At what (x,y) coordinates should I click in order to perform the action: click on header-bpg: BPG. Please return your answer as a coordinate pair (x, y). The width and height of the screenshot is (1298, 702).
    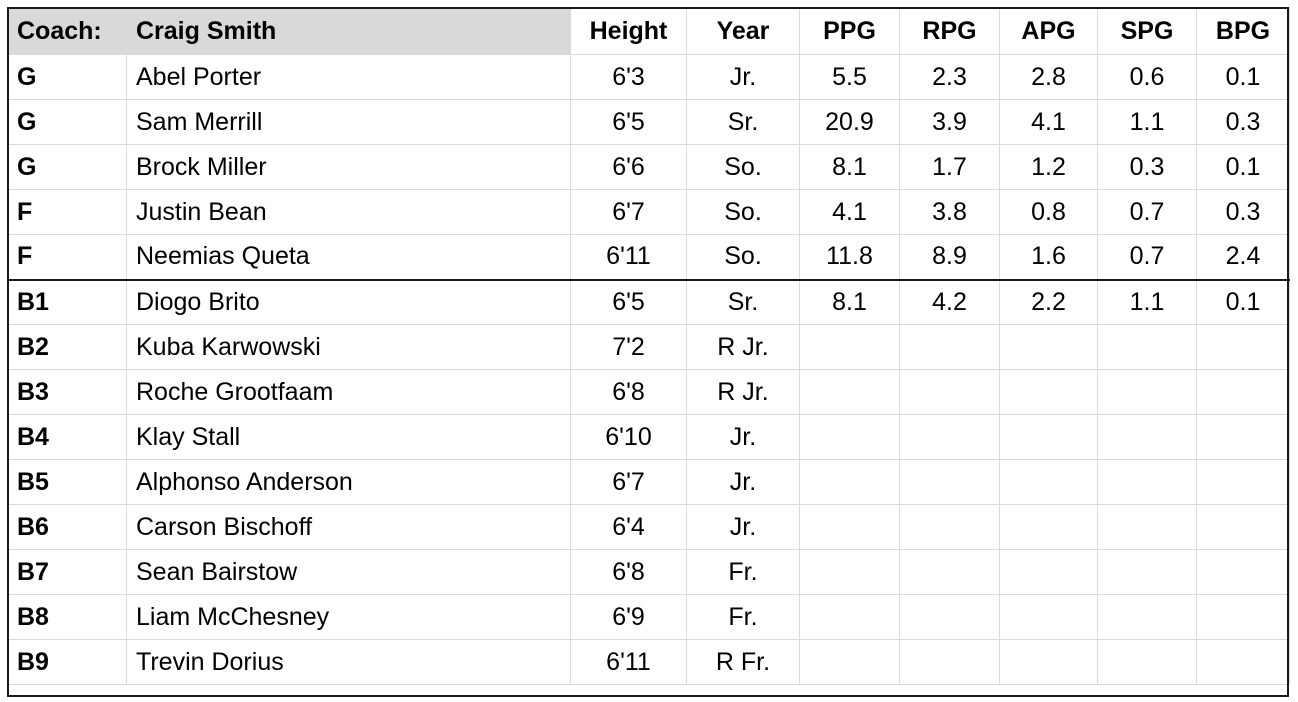
    Looking at the image, I should click on (1243, 31).